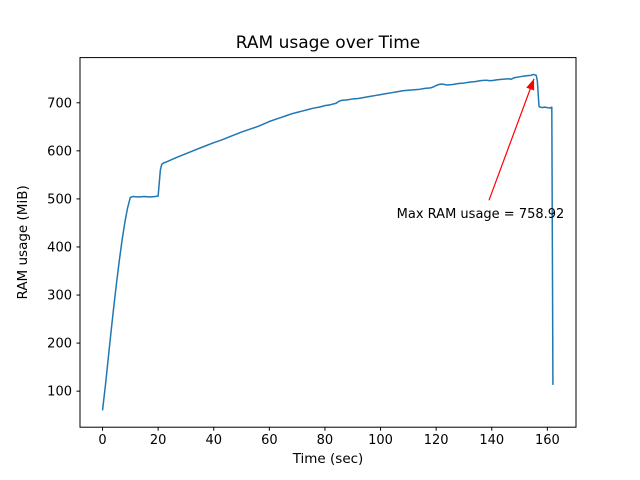  I want to click on y-tick-label: 200, so click(59, 344).